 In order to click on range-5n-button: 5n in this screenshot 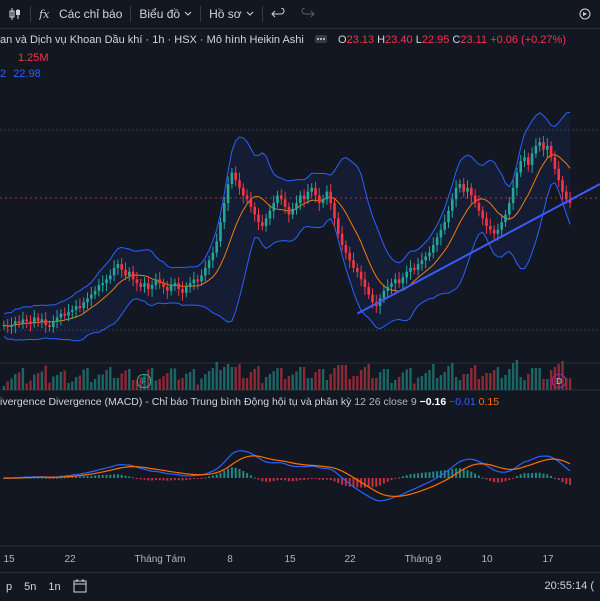, I will do `click(30, 587)`.